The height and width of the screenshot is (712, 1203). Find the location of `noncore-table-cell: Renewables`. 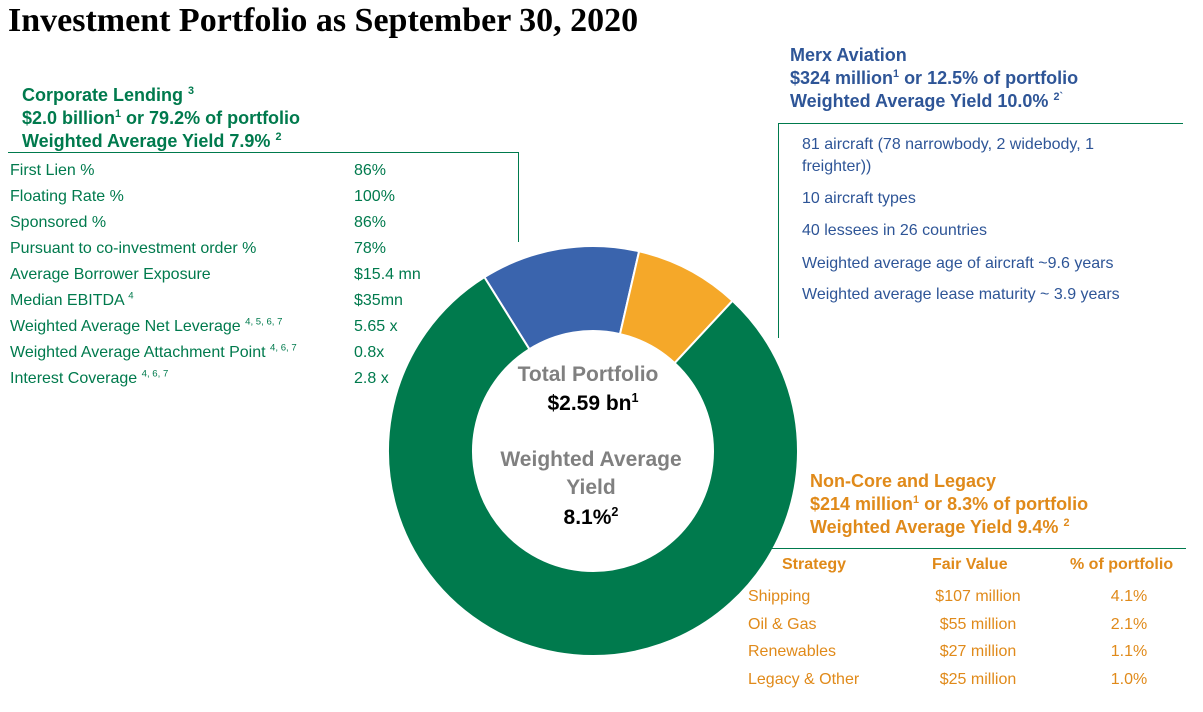

noncore-table-cell: Renewables is located at coordinates (792, 651).